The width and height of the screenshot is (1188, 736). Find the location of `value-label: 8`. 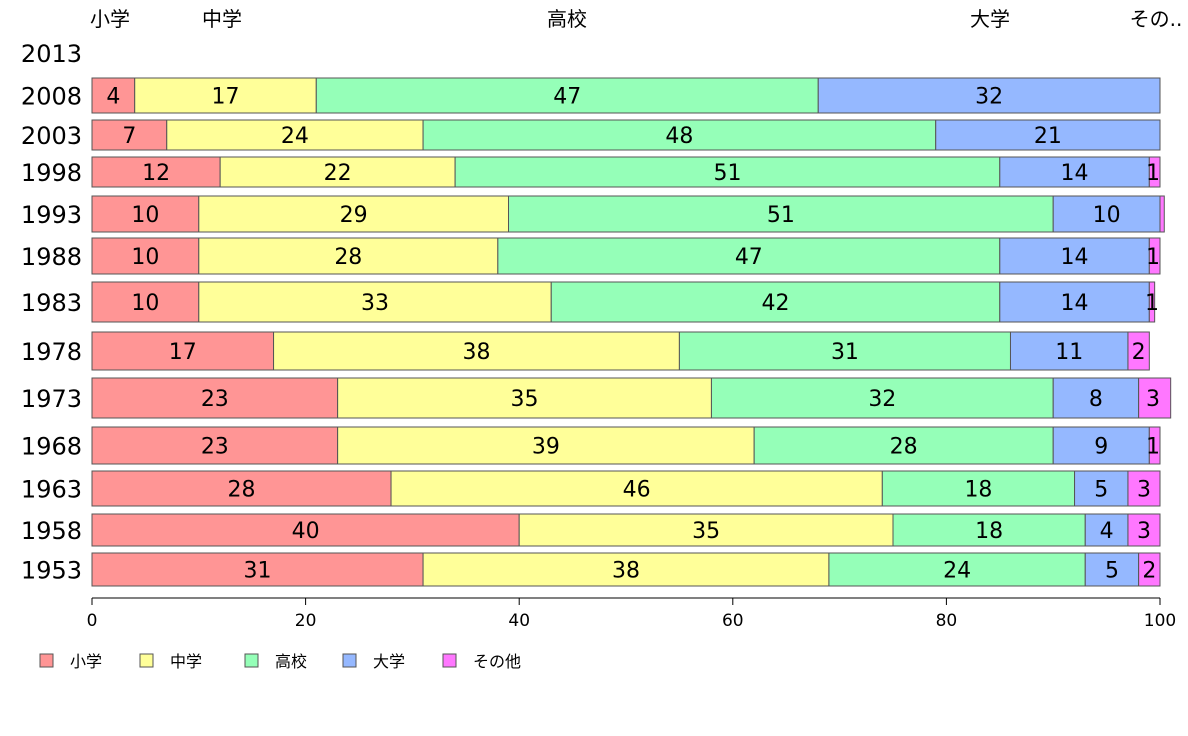

value-label: 8 is located at coordinates (1096, 399).